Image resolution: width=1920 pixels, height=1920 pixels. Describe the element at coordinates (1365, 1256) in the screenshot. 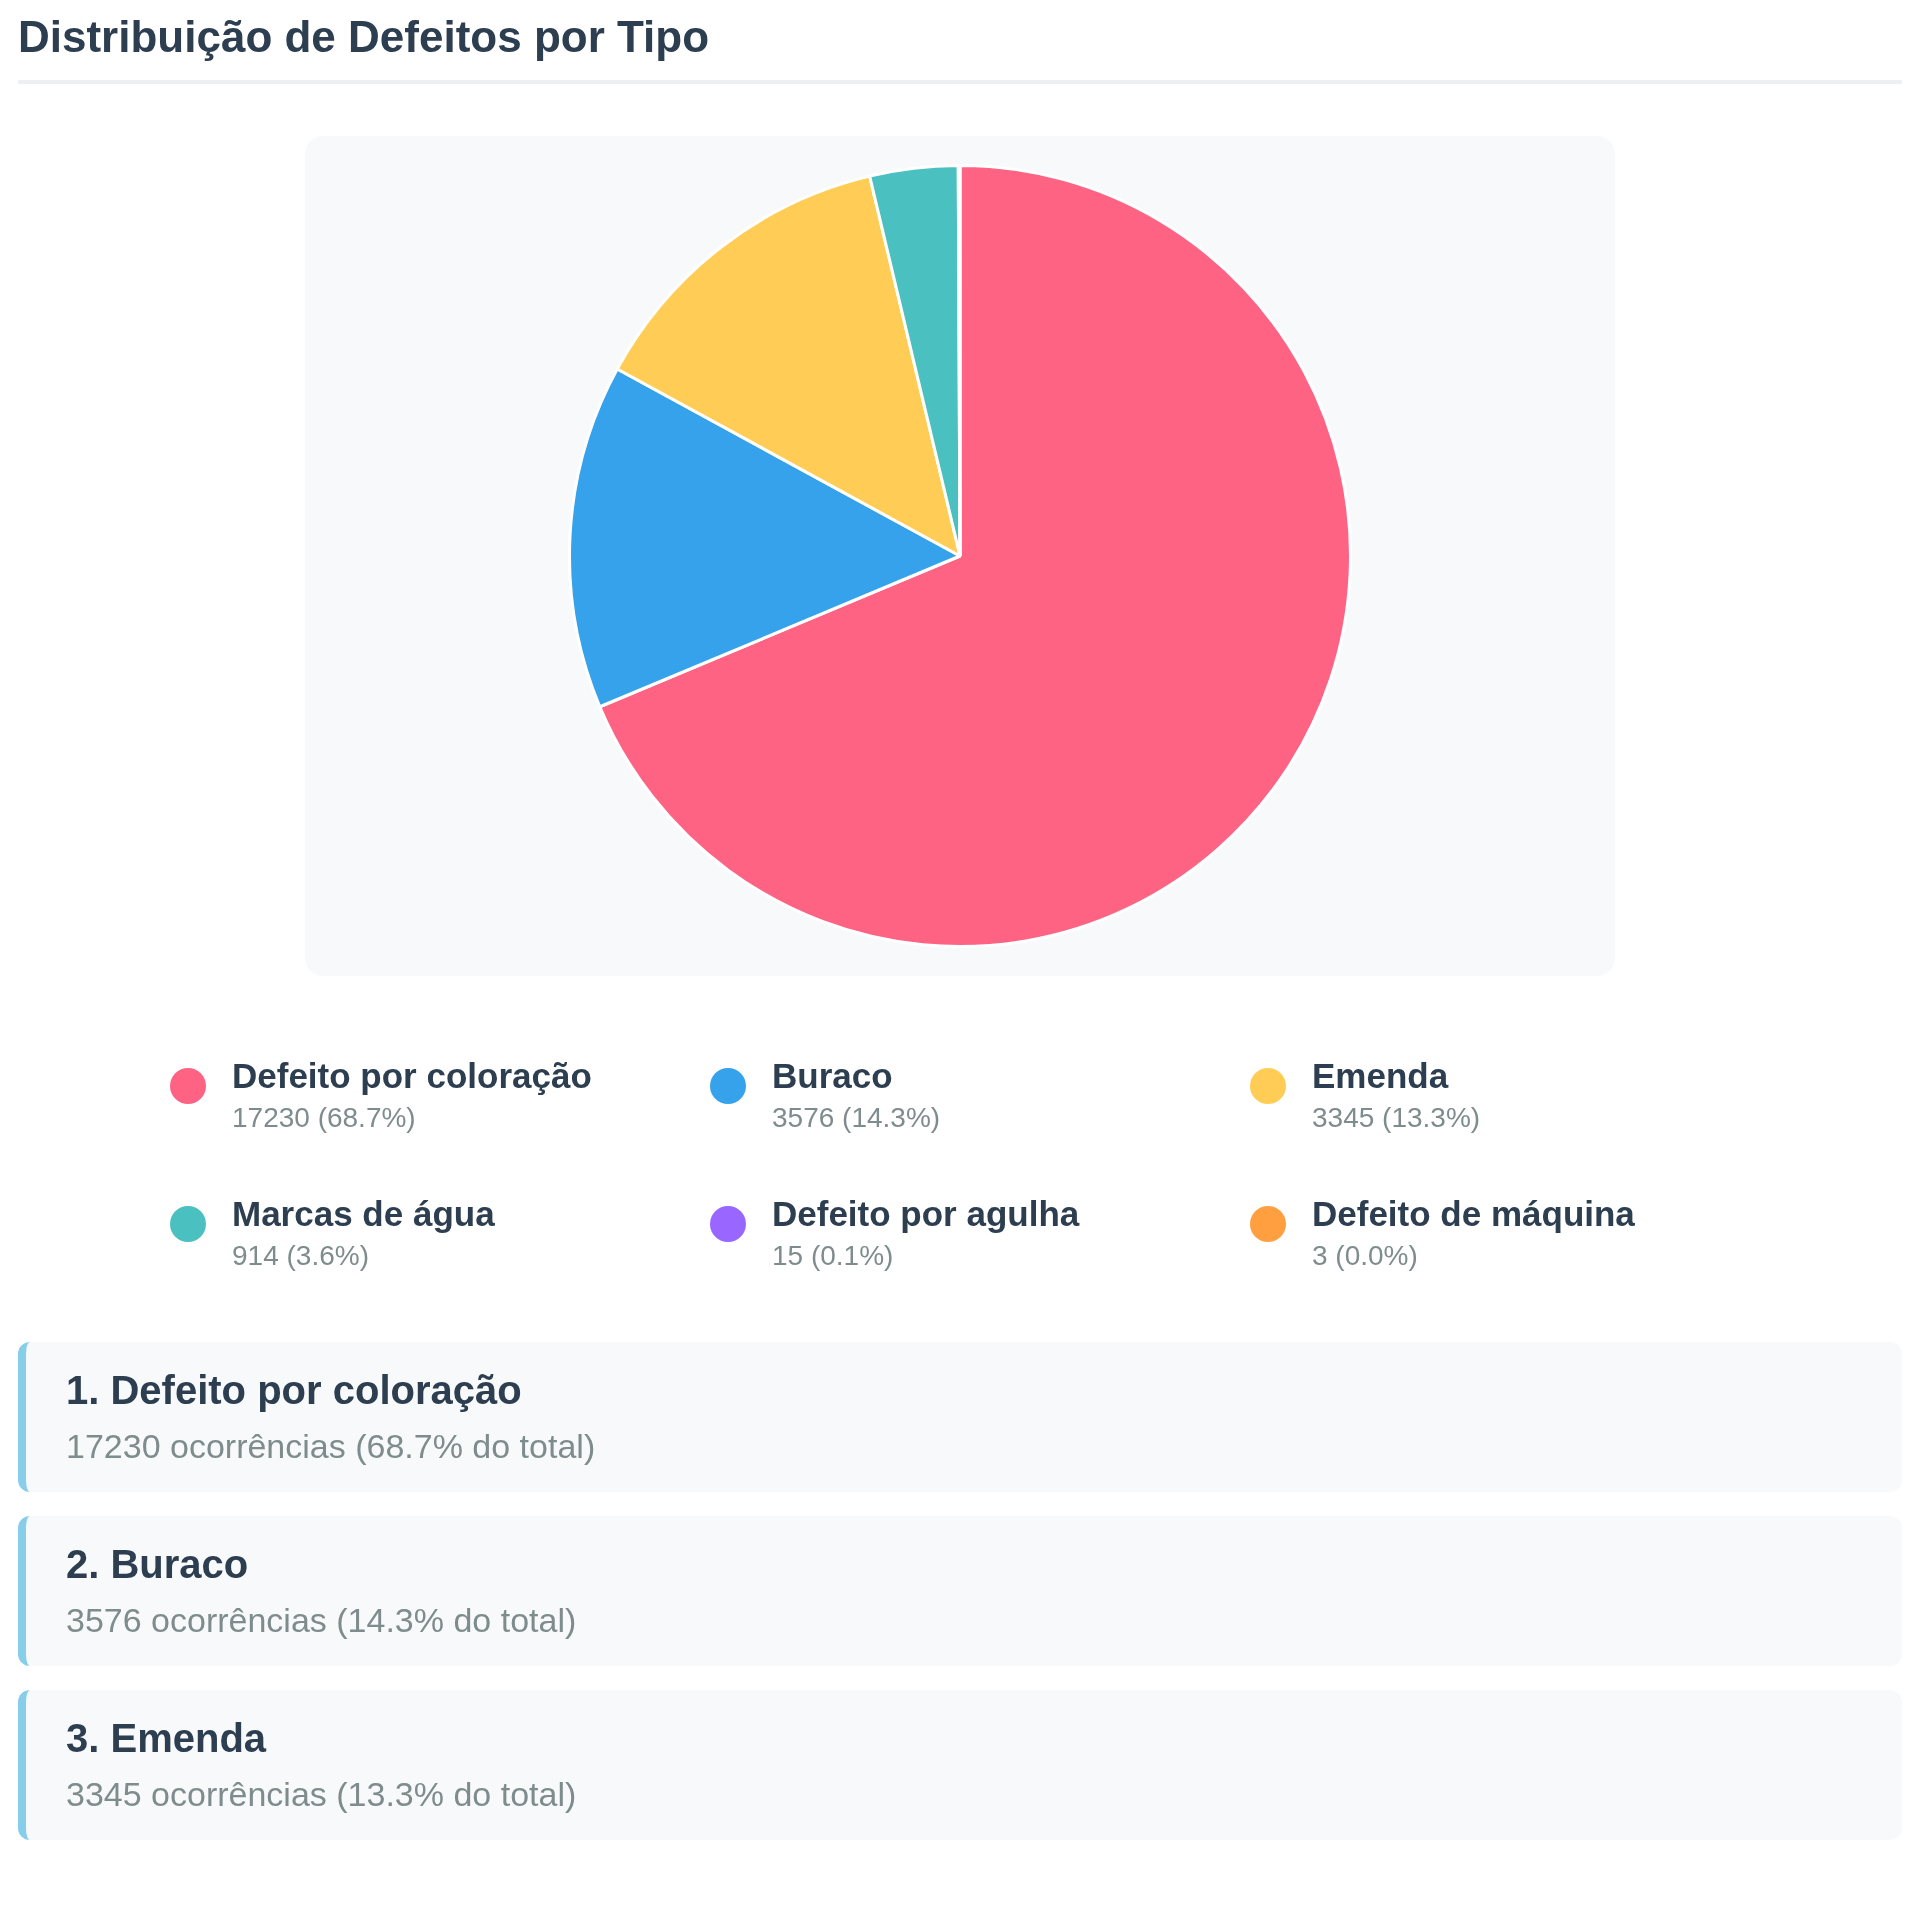

I see `data-label: 3 (0.0%)` at that location.